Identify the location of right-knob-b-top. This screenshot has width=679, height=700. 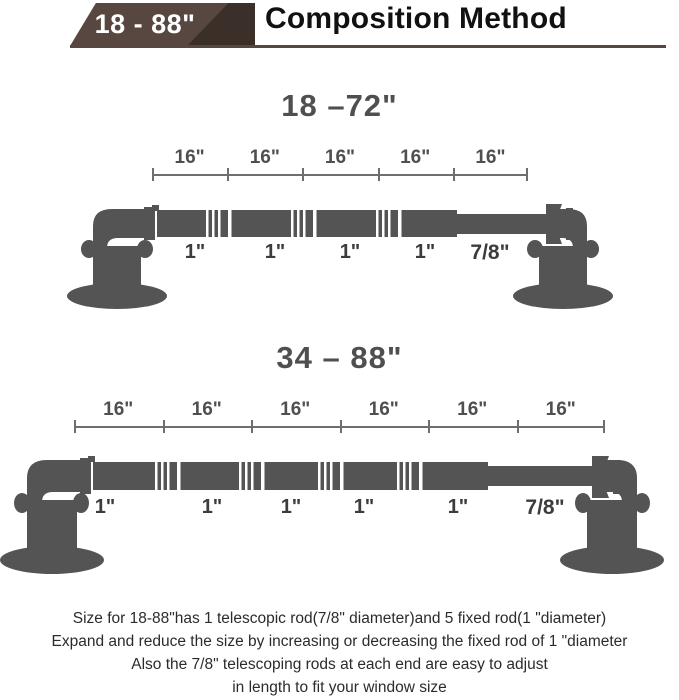
(591, 249).